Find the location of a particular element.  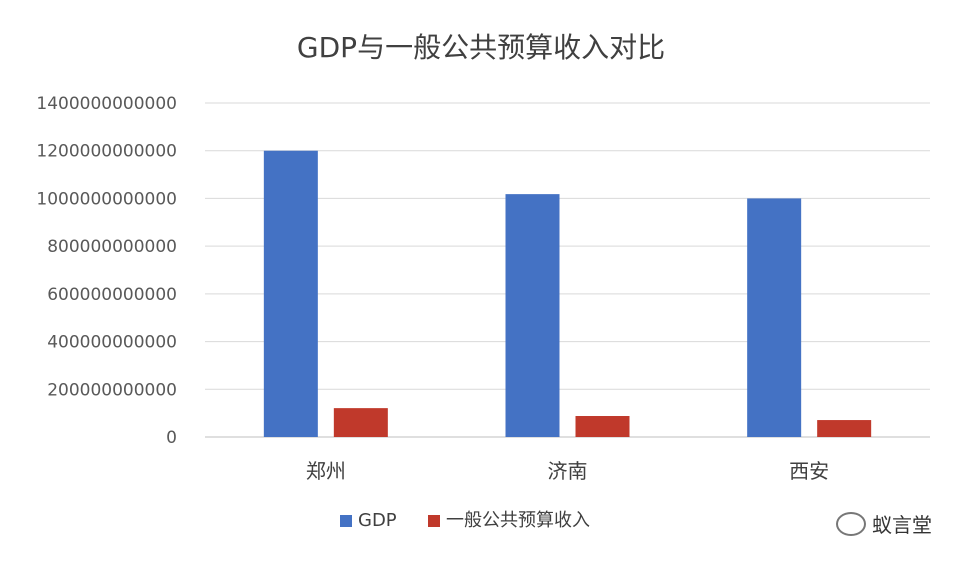

x-category-label: 郑州 is located at coordinates (326, 471).